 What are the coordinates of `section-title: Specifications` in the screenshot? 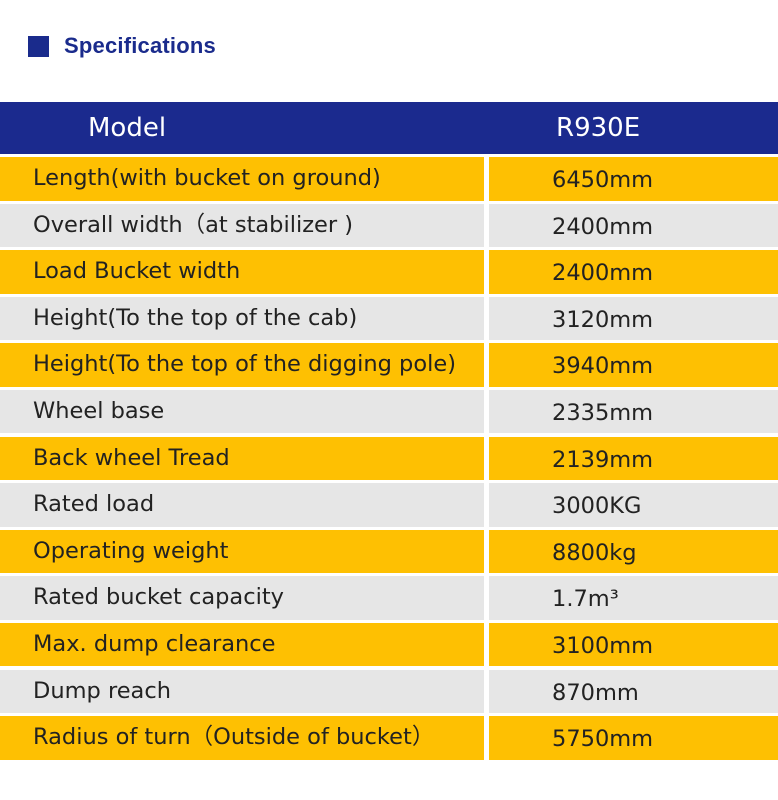 It's located at (140, 45).